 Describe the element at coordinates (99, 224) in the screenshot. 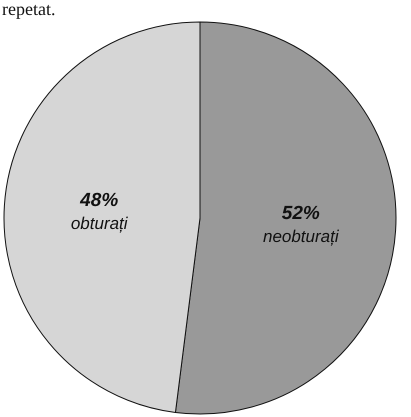

I see `slice-label: obturați` at that location.